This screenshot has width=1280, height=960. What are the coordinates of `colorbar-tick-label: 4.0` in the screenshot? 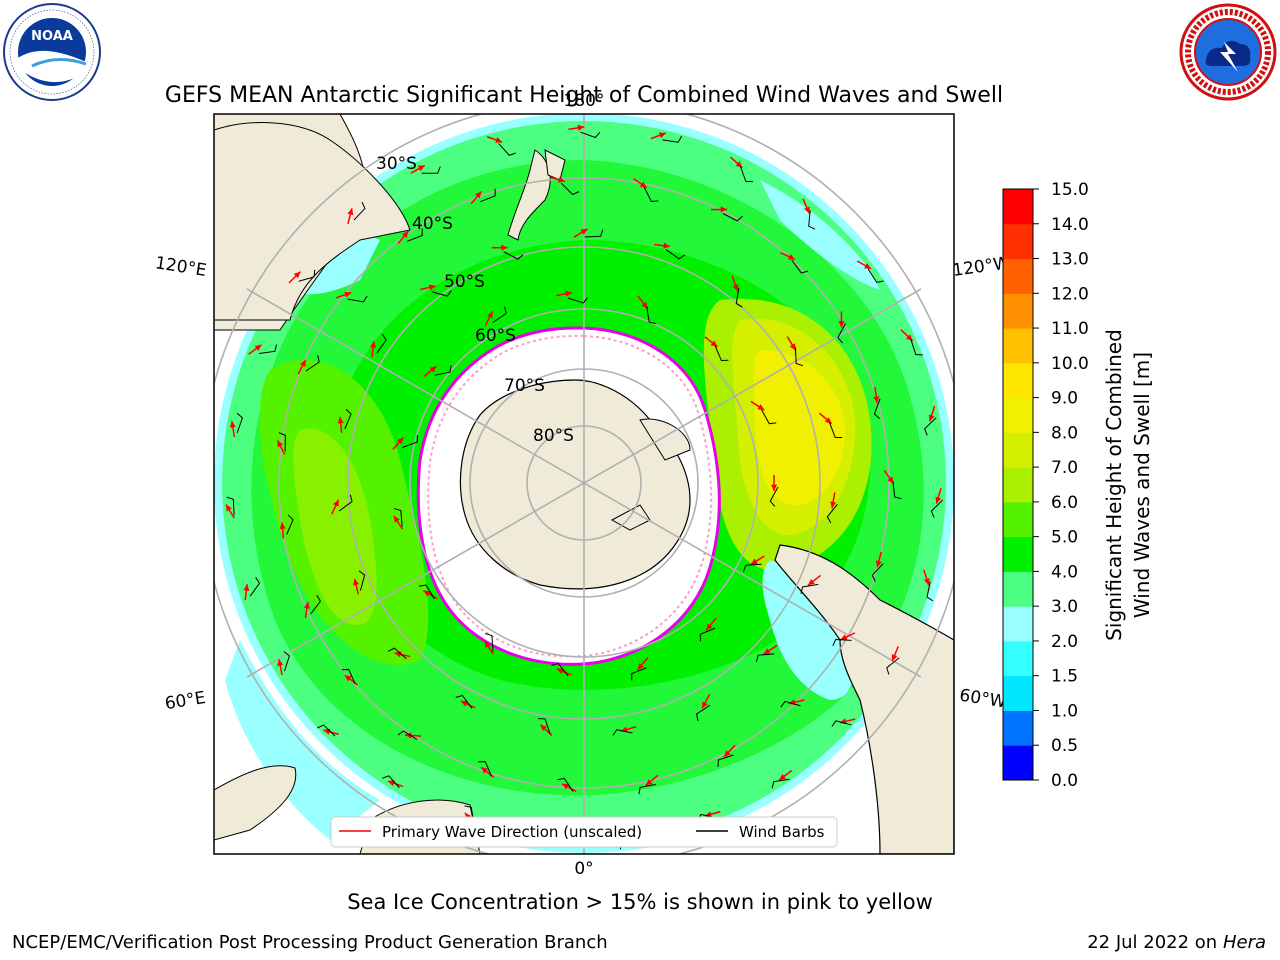 It's located at (1064, 572).